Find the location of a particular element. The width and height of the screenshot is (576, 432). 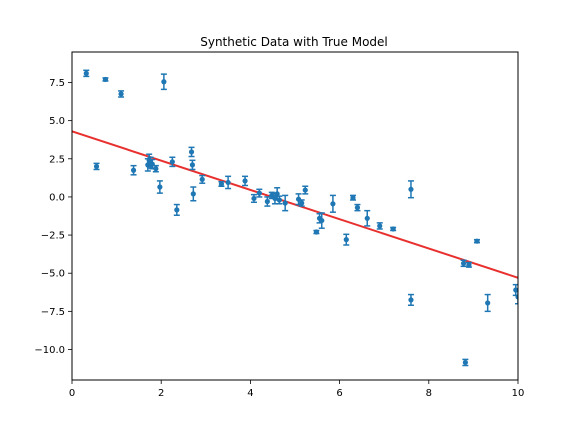

y-tick-label: −5.0 is located at coordinates (53, 274).